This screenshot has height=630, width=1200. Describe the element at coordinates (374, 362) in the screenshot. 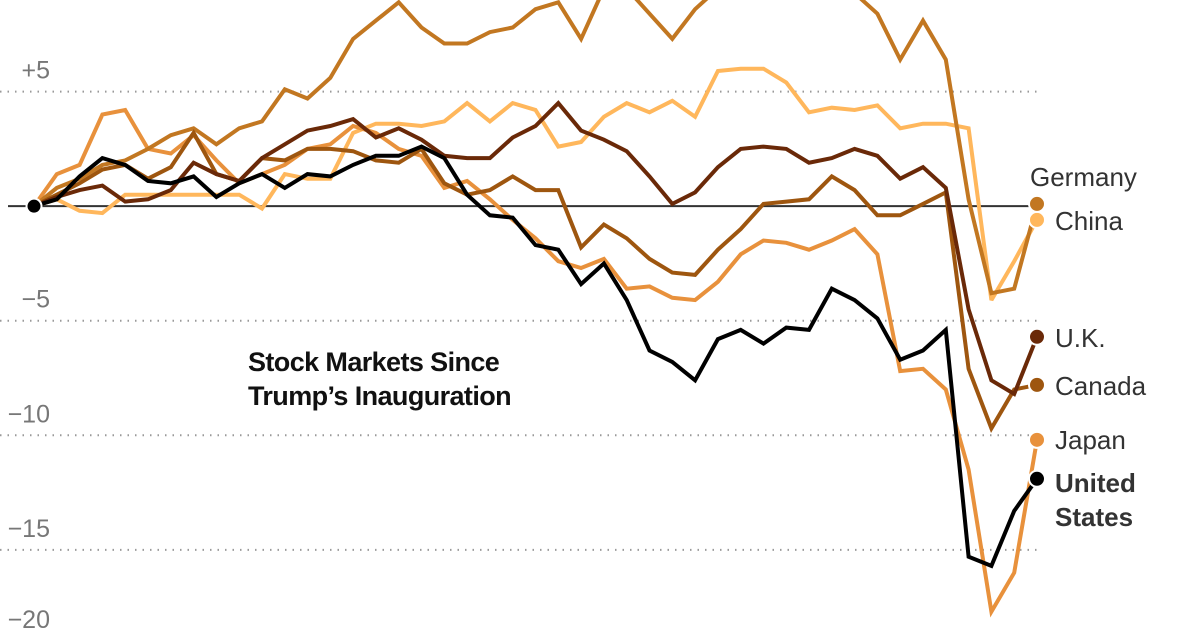

I see `chart-title-line-1: Stock Markets Since` at that location.